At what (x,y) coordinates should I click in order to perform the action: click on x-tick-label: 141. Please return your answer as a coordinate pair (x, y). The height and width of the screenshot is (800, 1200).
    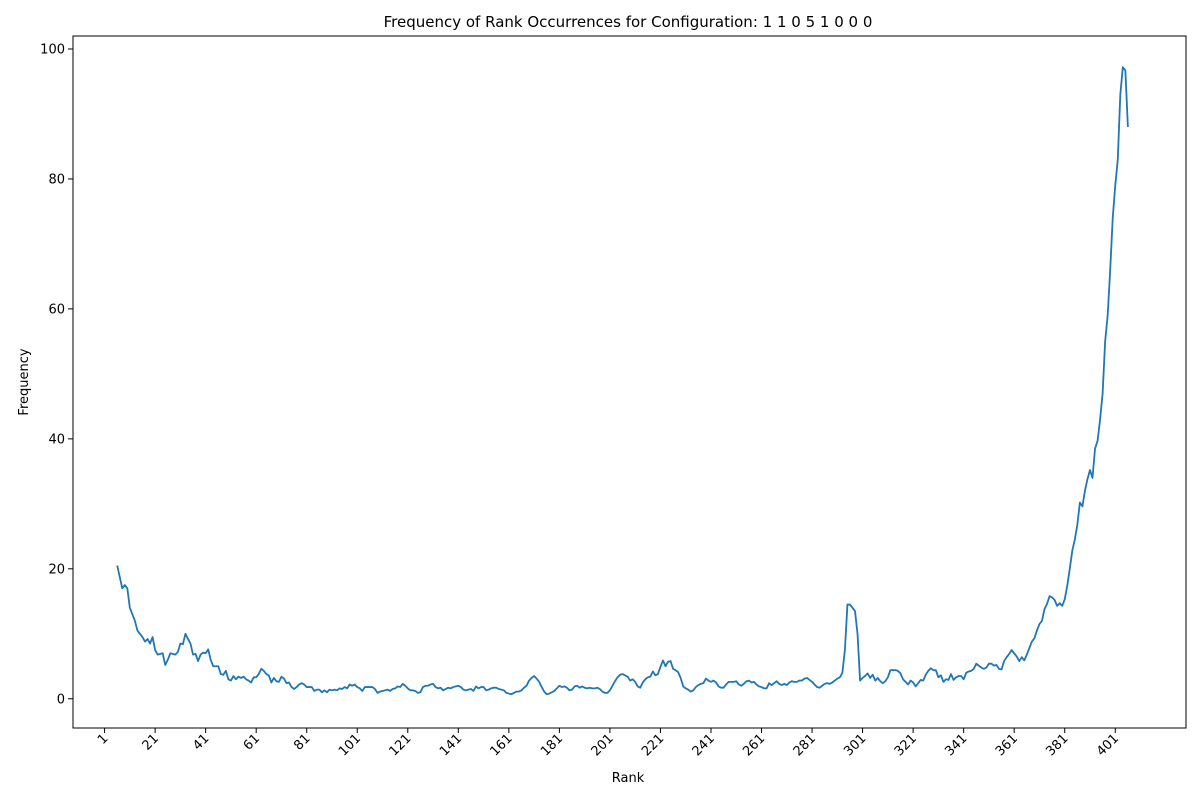
    Looking at the image, I should click on (451, 745).